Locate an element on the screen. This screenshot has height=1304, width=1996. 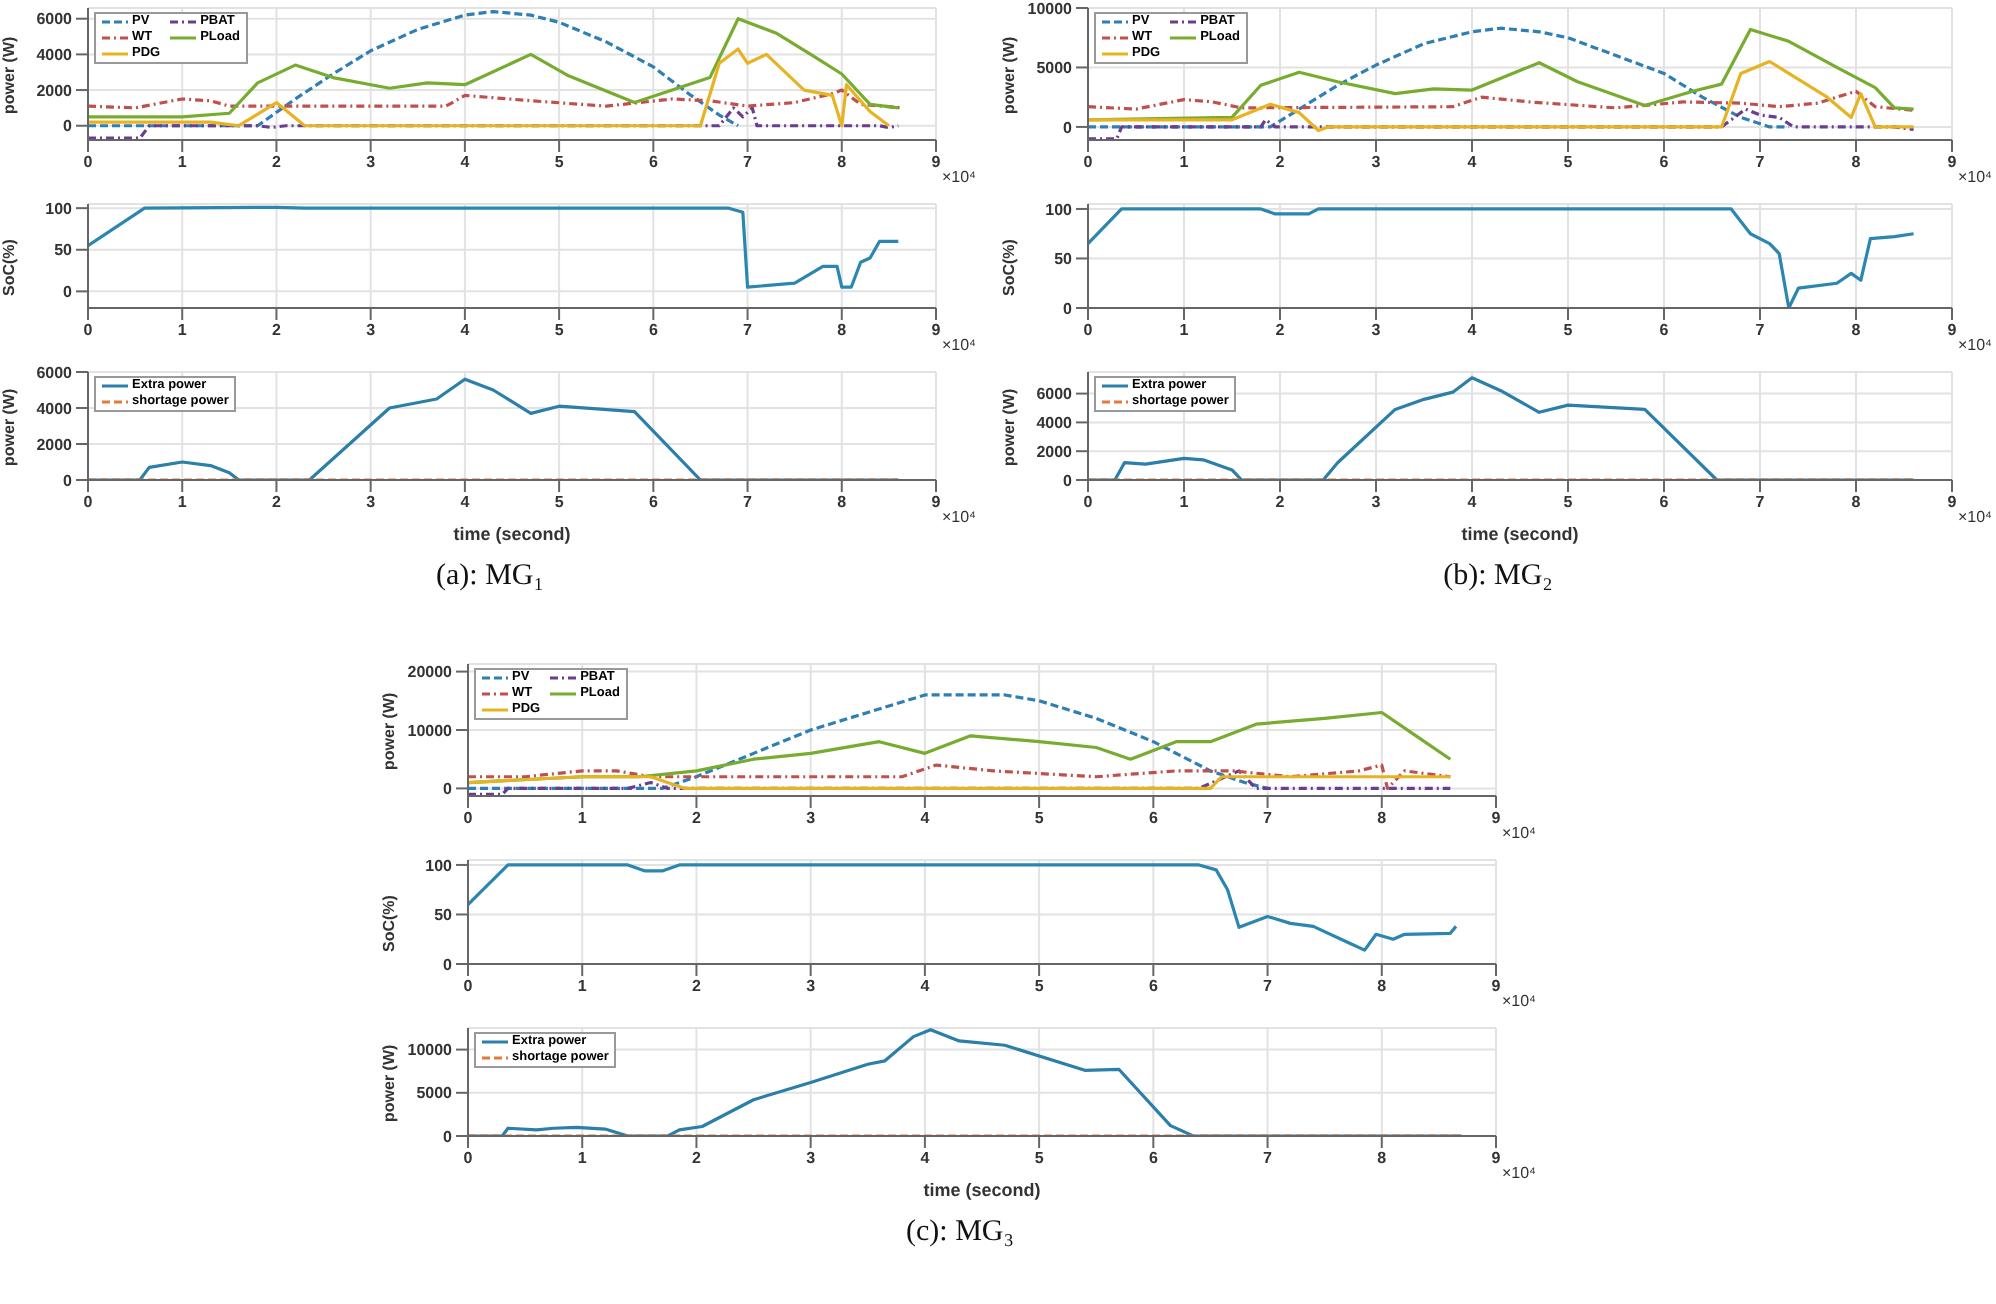
text: (a): MG₁ is located at coordinates (490, 577).